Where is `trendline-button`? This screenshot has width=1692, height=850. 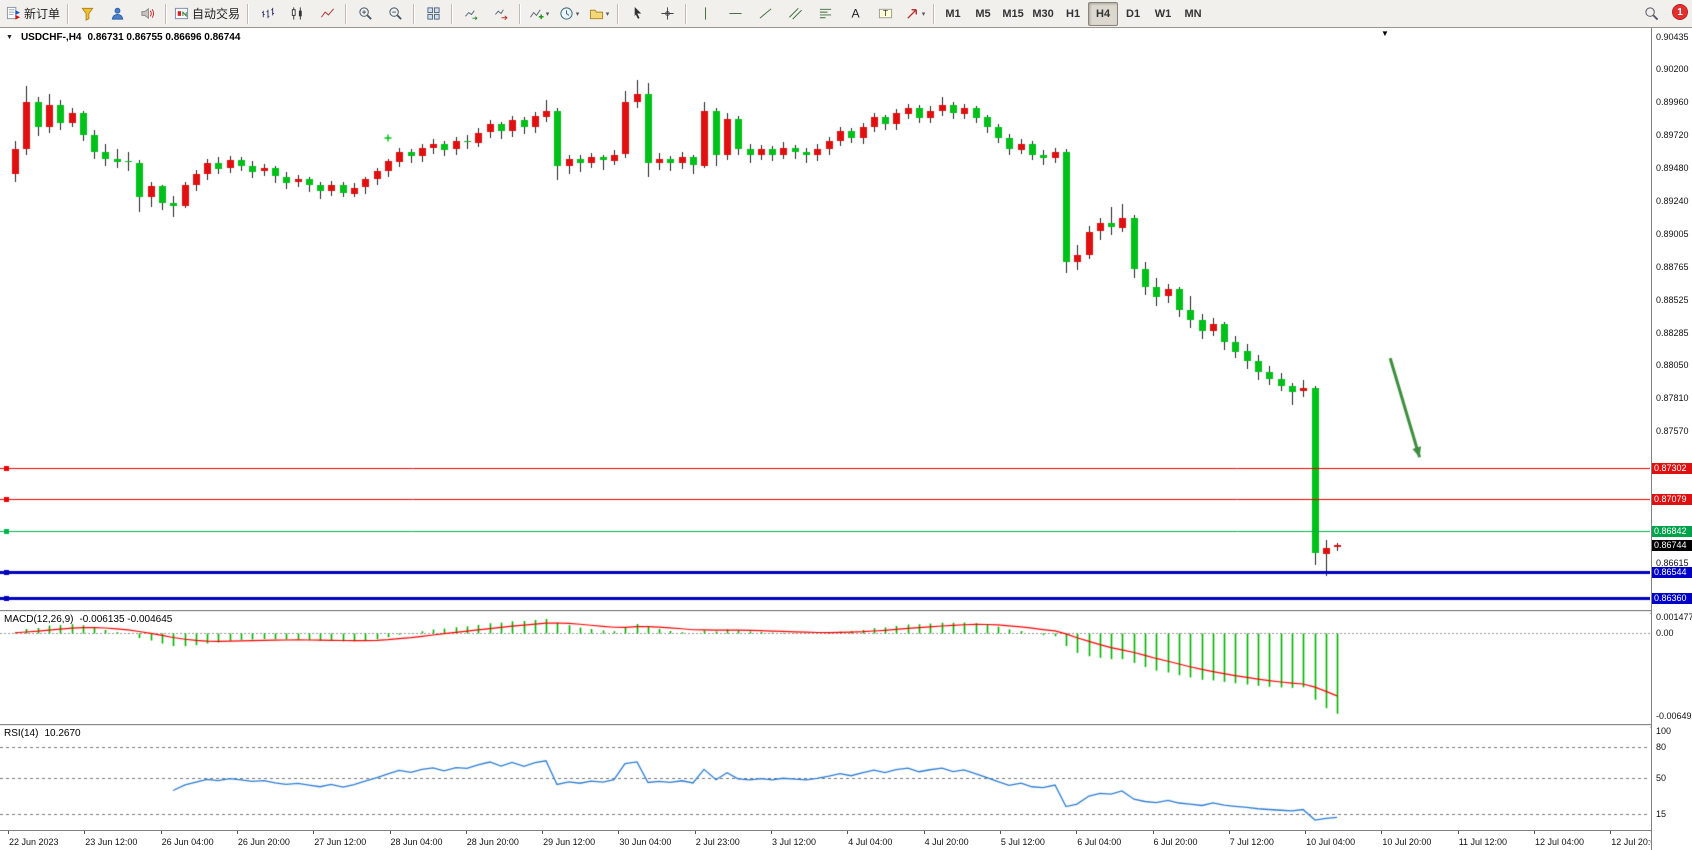 trendline-button is located at coordinates (765, 14).